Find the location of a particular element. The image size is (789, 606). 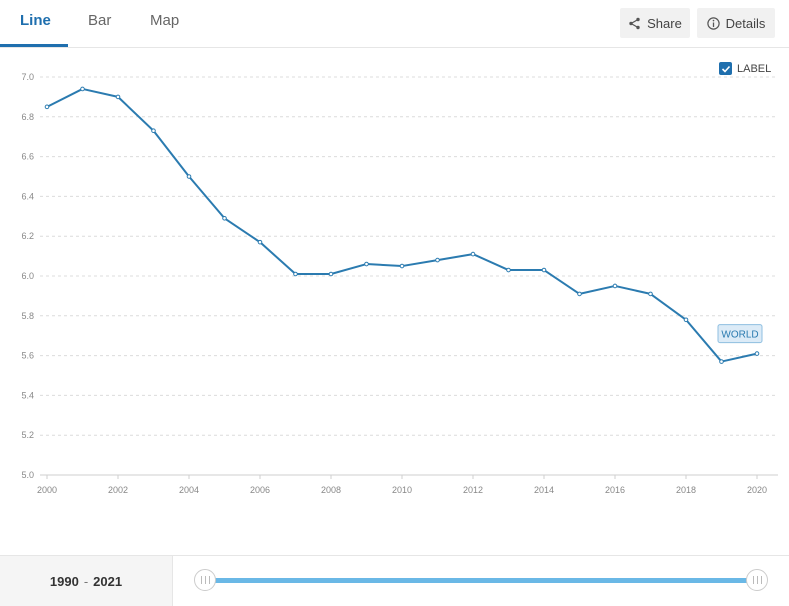

label-toggle: LABEL is located at coordinates (745, 68).